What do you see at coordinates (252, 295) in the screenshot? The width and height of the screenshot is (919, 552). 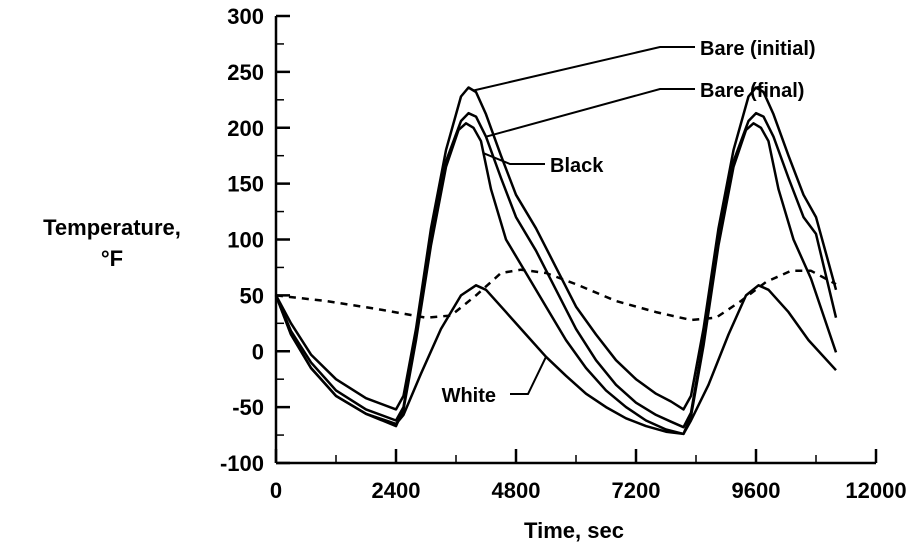 I see `y-tick-label: 50` at bounding box center [252, 295].